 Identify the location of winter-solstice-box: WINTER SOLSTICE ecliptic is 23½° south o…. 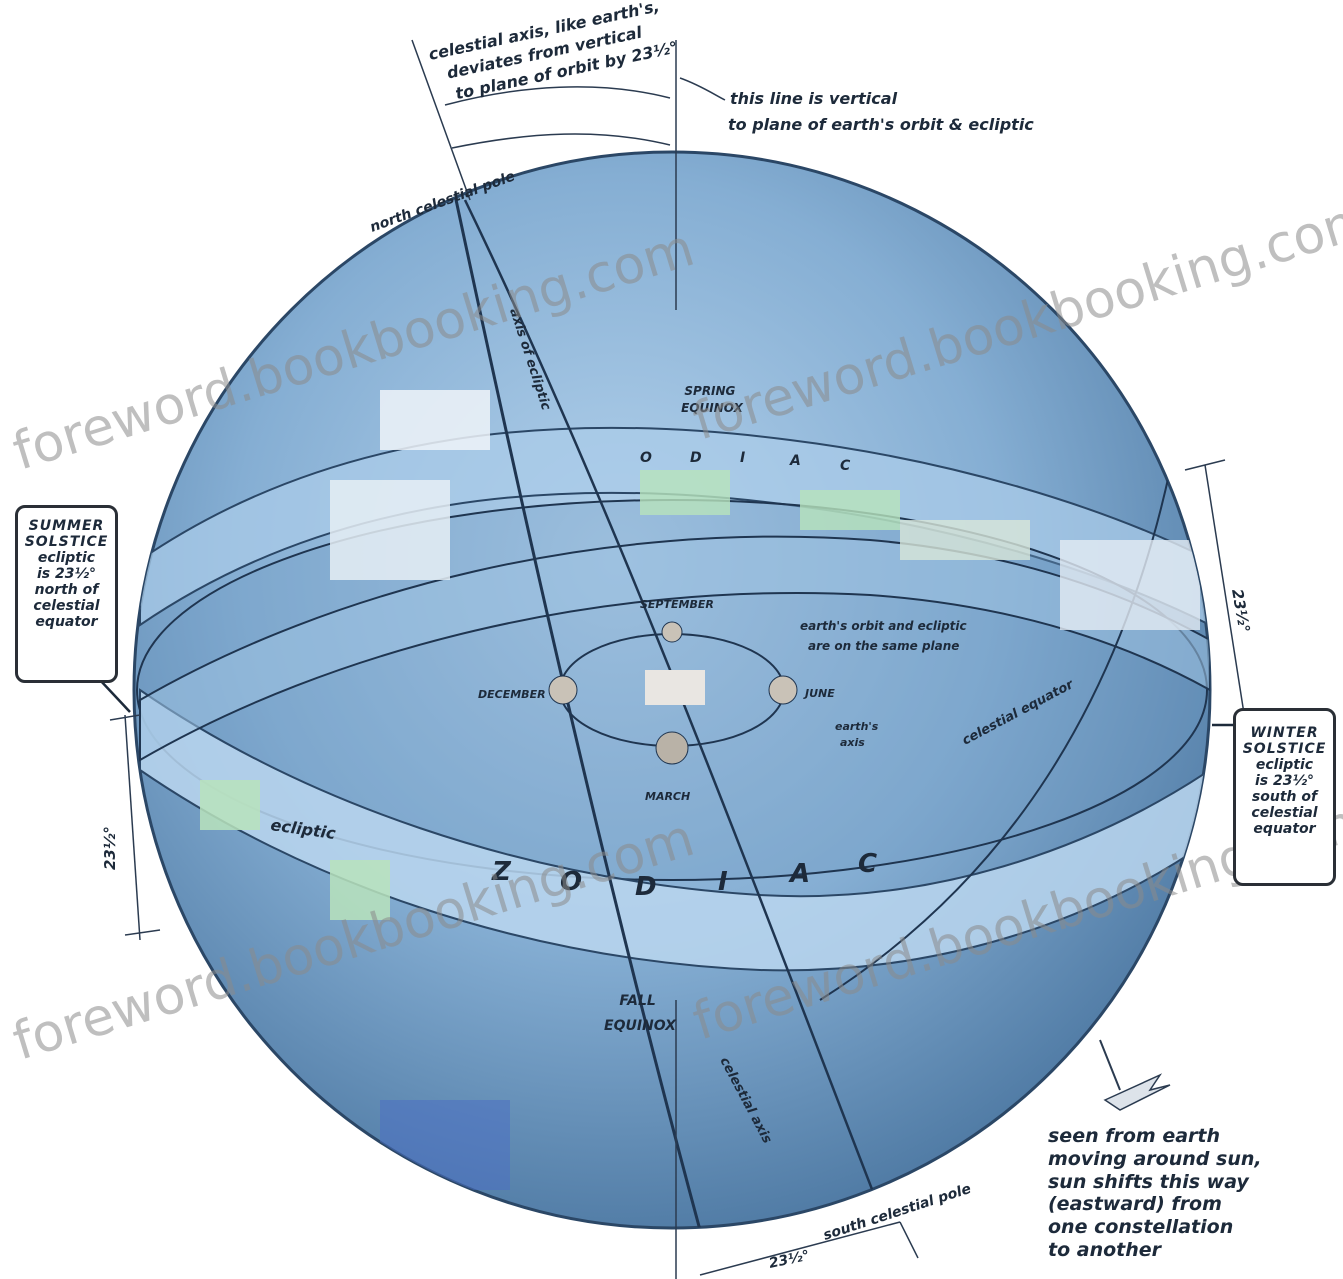
(1284, 797).